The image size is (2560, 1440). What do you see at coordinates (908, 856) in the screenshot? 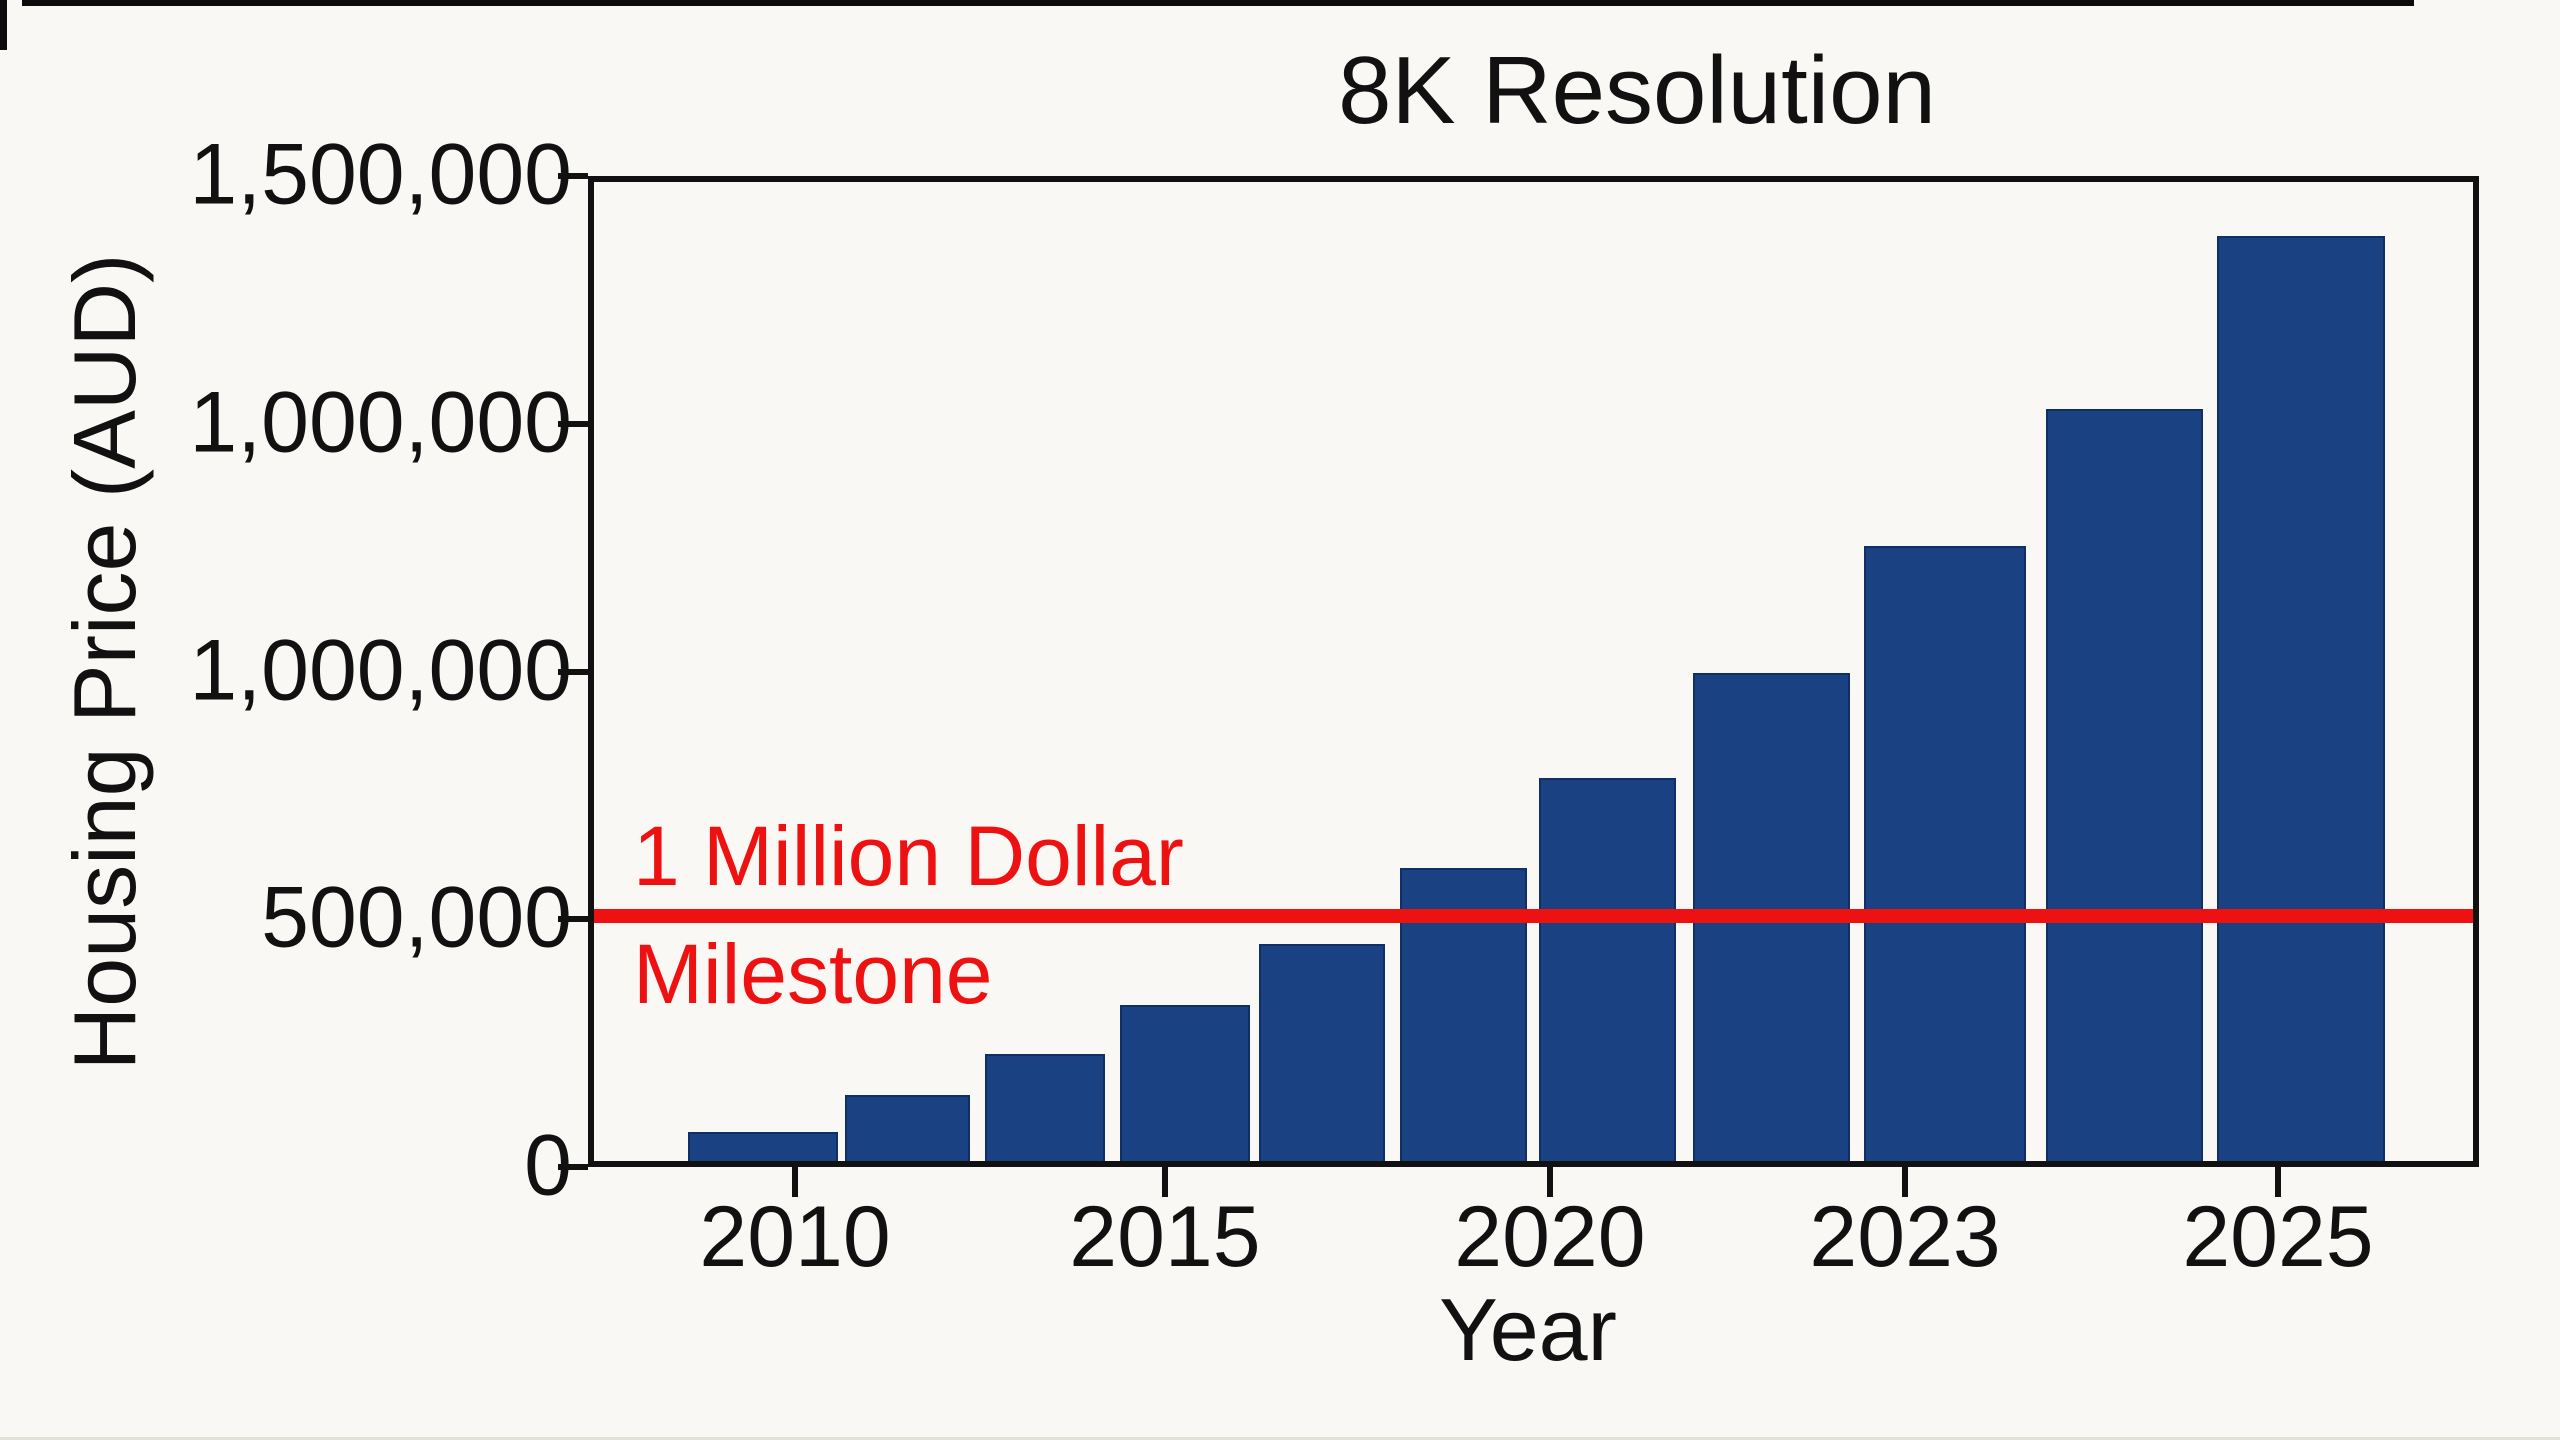
I see `milestone-annotation-line1: 1 Million Dollar` at bounding box center [908, 856].